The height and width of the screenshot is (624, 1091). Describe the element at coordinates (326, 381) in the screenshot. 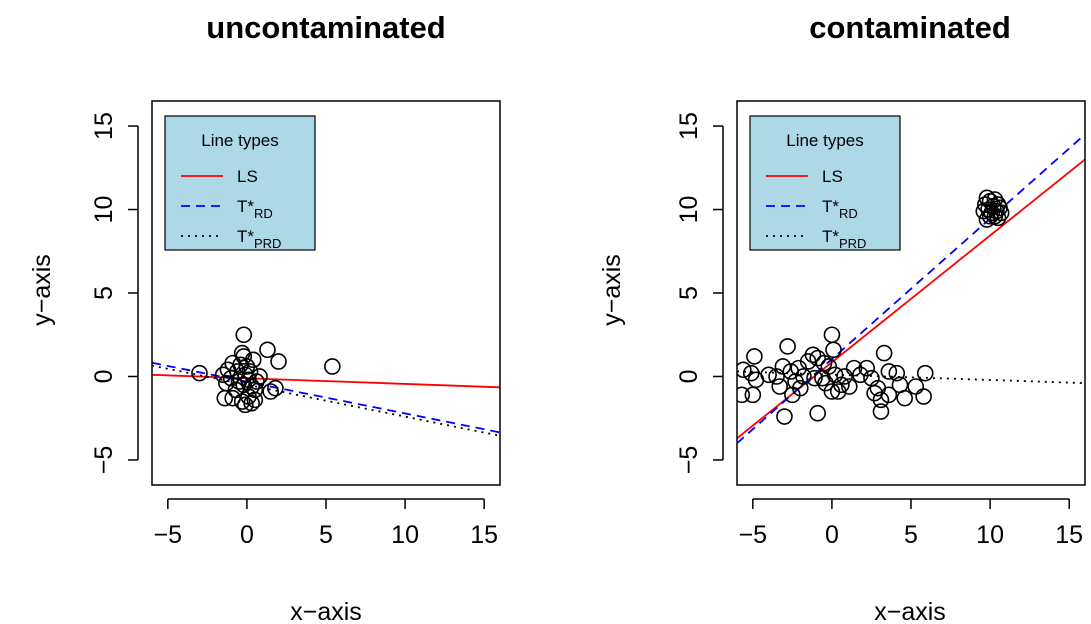

I see `series-line-ls` at that location.